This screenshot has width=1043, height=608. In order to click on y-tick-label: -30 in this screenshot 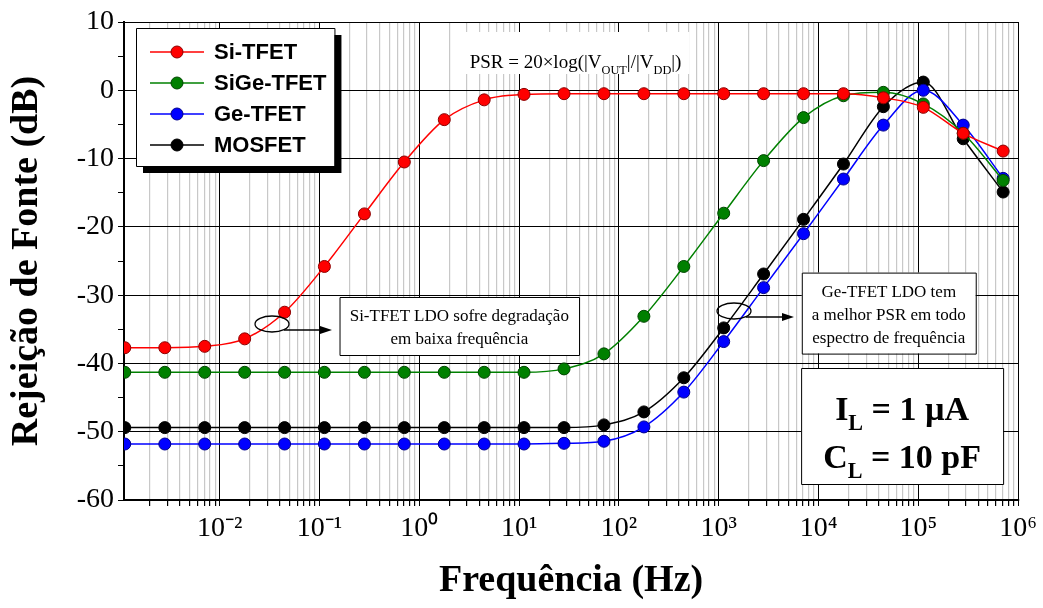, I will do `click(95, 293)`.